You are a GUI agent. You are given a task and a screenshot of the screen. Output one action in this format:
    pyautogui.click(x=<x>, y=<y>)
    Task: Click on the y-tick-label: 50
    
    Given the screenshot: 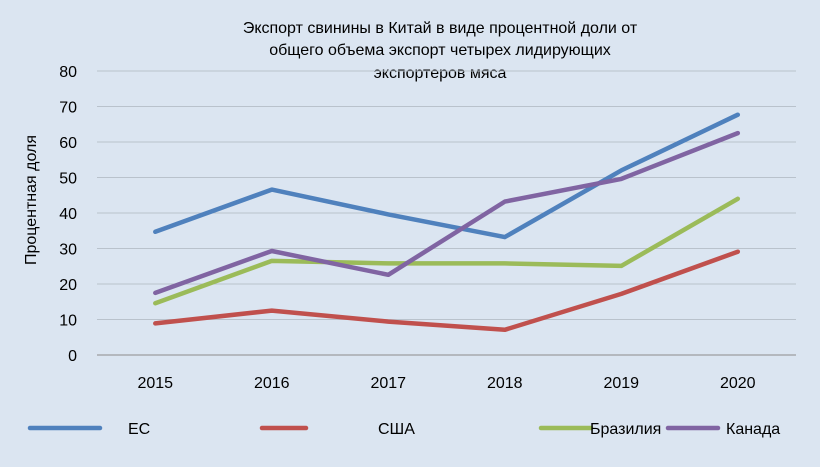 What is the action you would take?
    pyautogui.click(x=68, y=179)
    